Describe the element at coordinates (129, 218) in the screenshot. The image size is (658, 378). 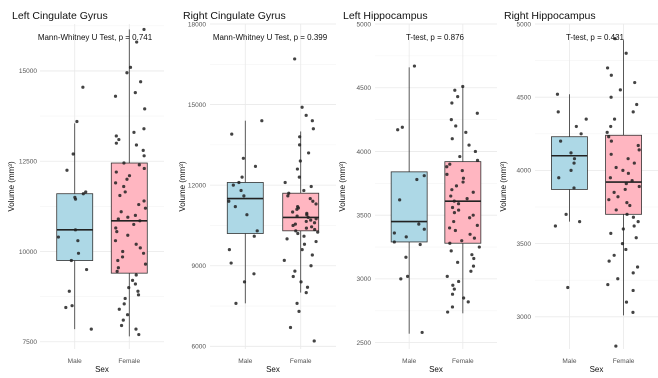
I see `box-female` at that location.